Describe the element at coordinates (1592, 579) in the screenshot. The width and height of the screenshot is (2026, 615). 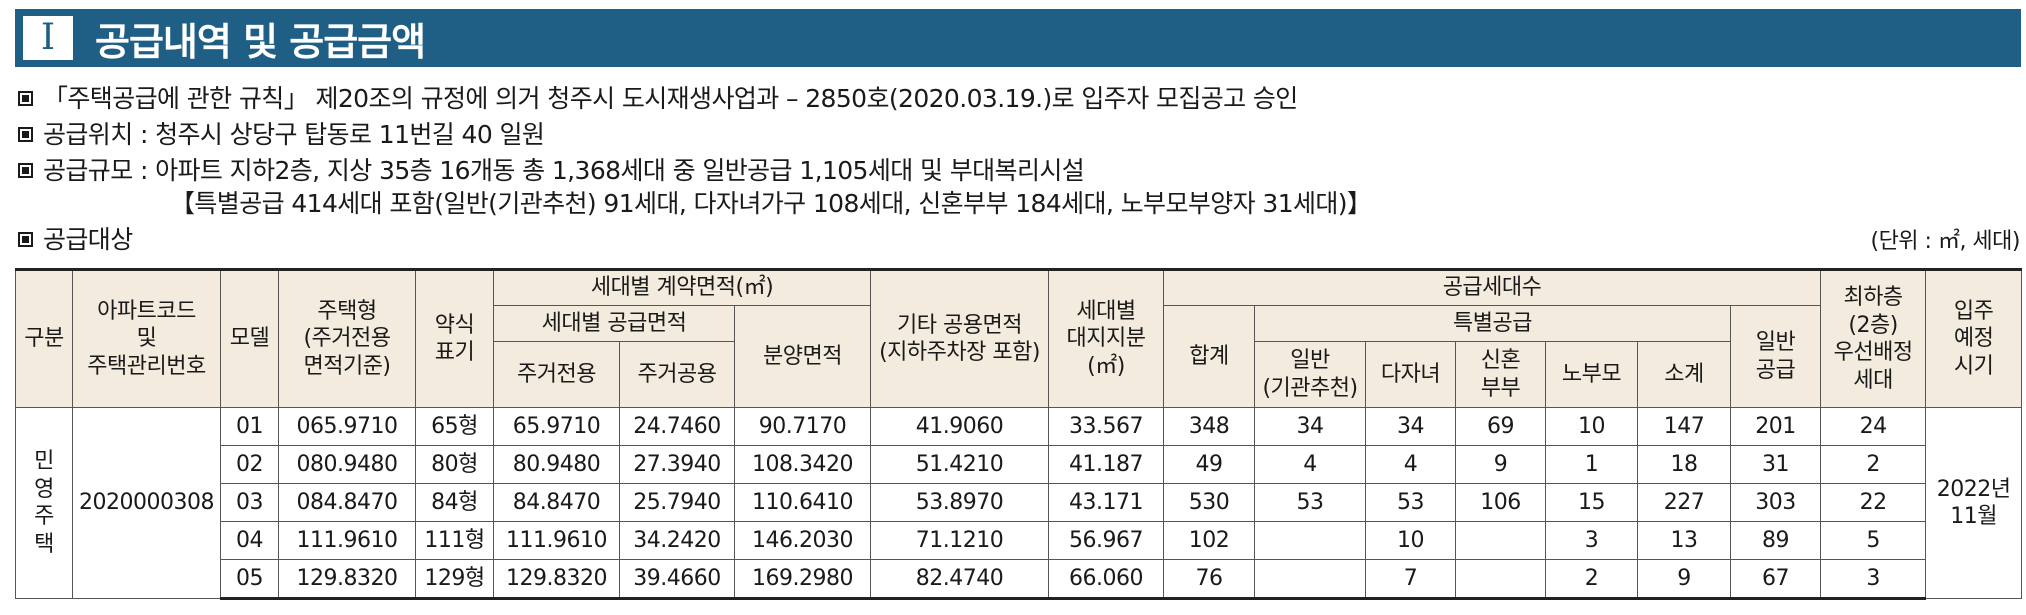
I see `elderly-cell: 2` at that location.